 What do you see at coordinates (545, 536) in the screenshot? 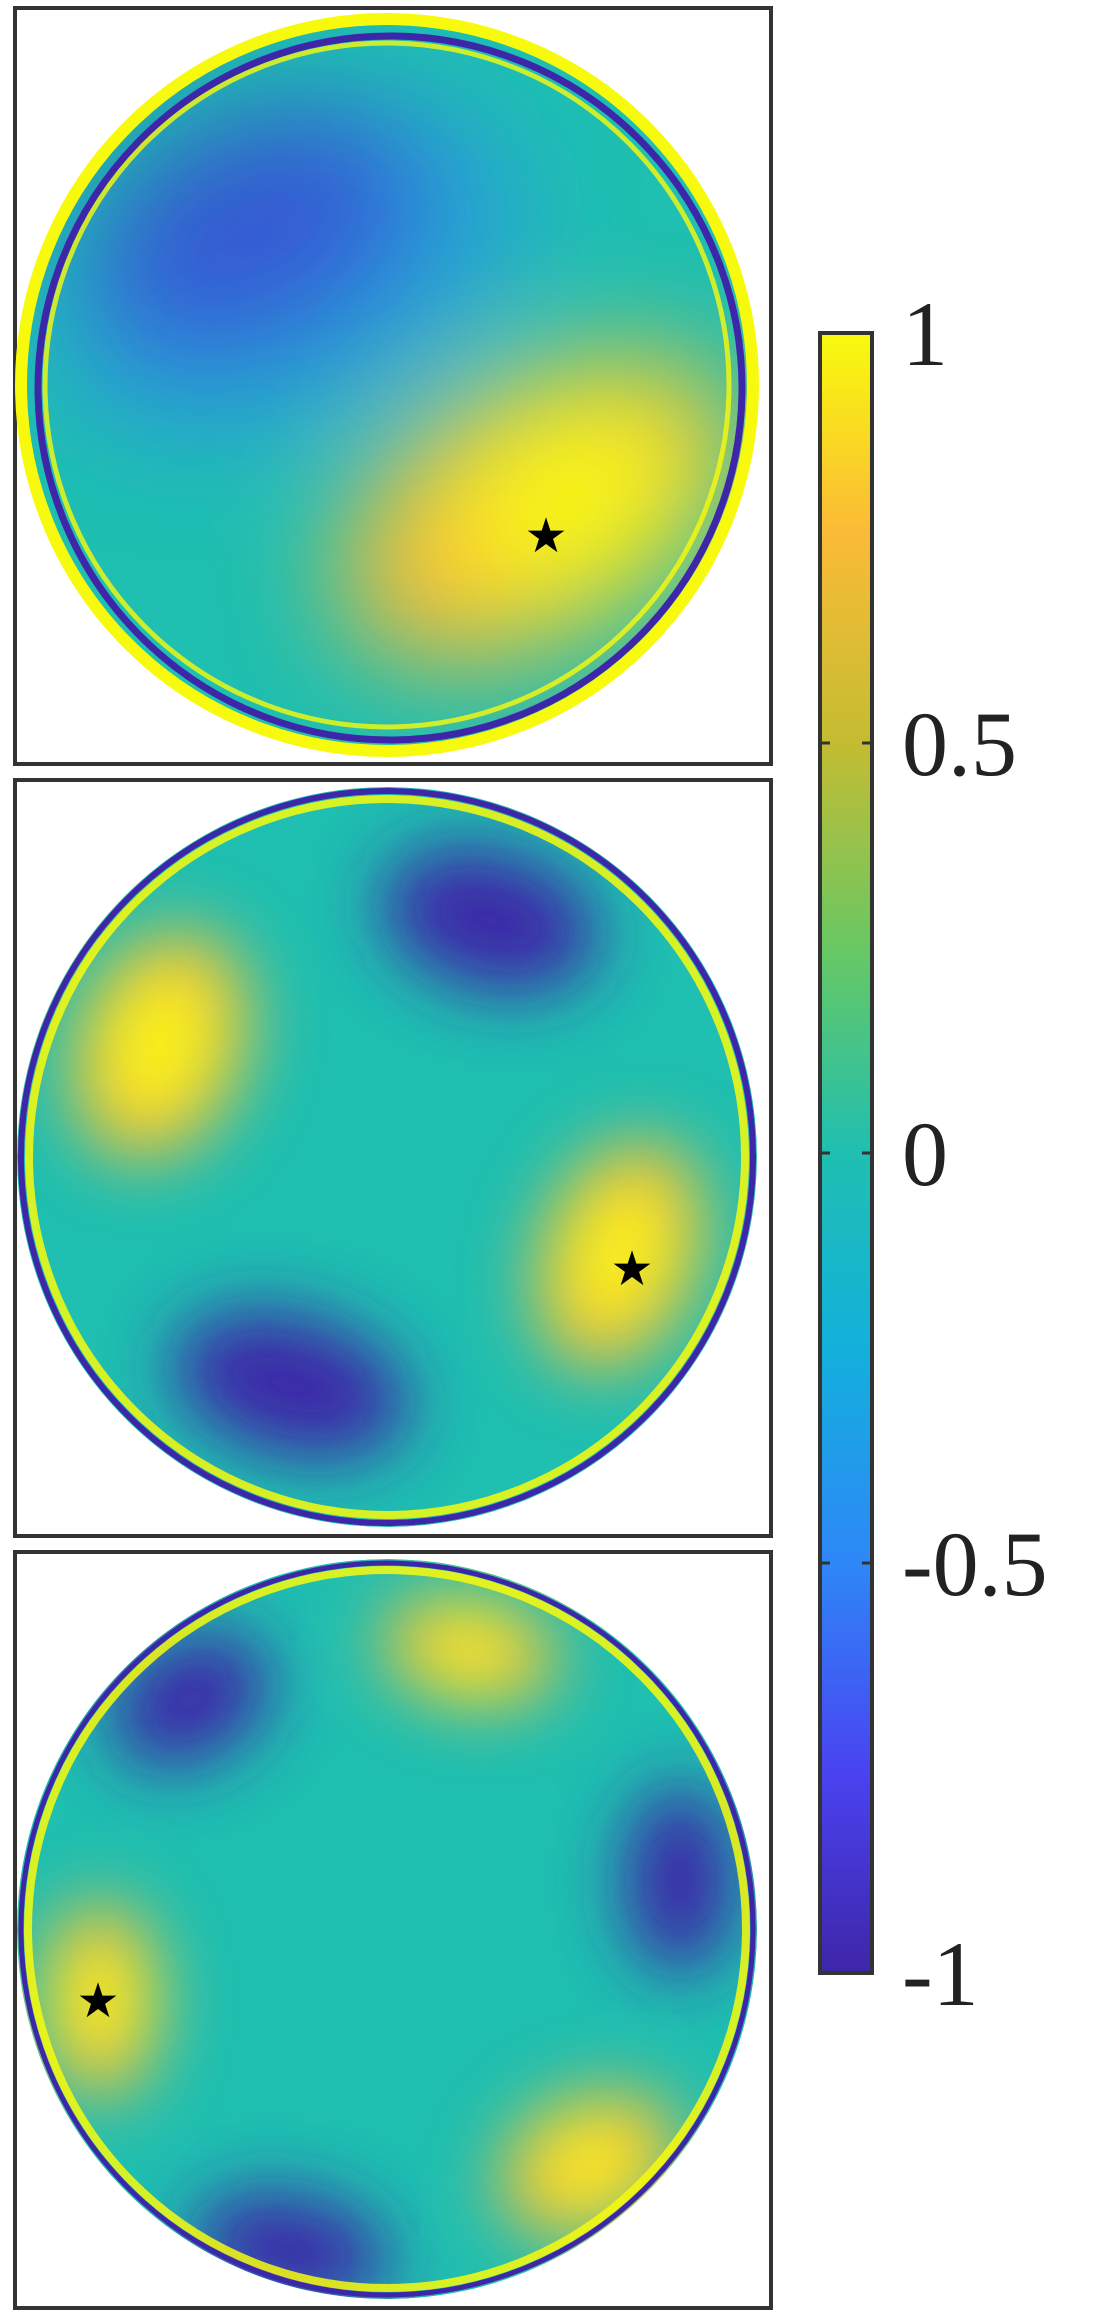
I see `panel-1-max-marker: ★` at bounding box center [545, 536].